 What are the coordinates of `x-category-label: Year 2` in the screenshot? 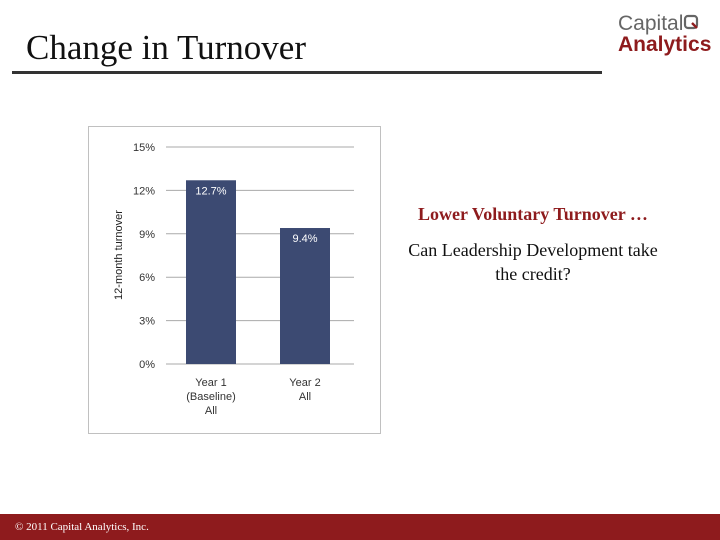 It's located at (304, 383).